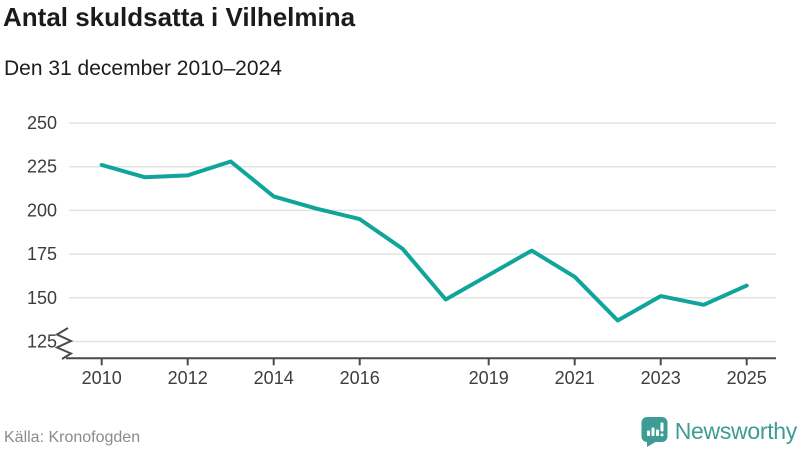  I want to click on page-title: Antal skuldsatta i Vilhelmina, so click(179, 17).